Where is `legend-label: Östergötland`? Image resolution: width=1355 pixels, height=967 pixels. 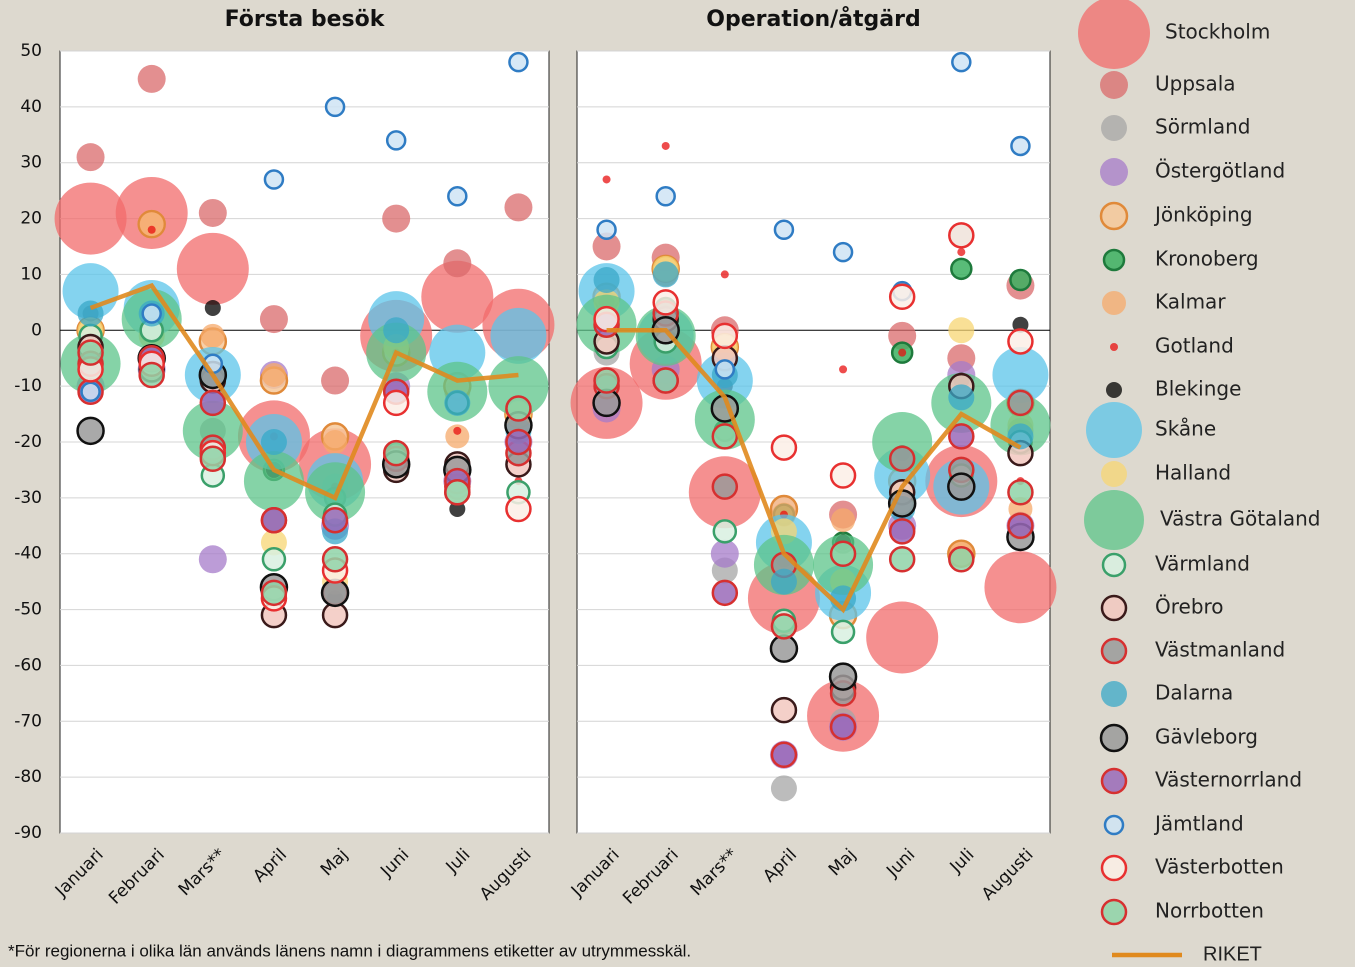 legend-label: Östergötland is located at coordinates (1220, 171).